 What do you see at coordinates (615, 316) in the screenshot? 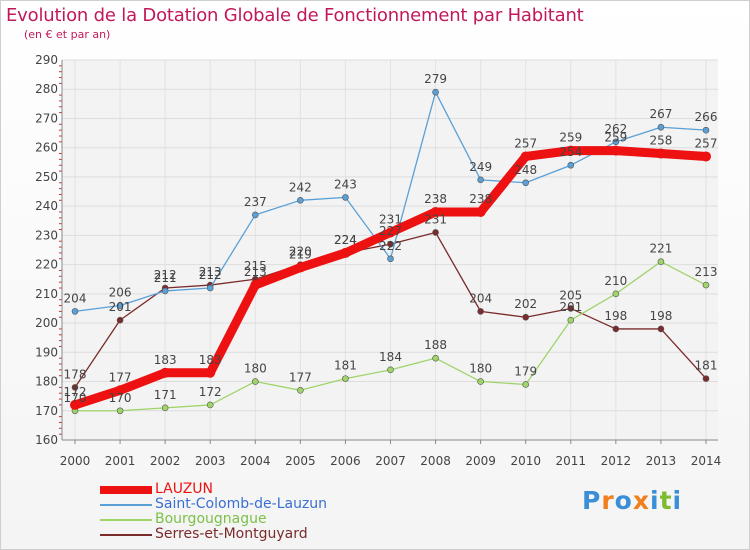
I see `data-label-3: 198` at bounding box center [615, 316].